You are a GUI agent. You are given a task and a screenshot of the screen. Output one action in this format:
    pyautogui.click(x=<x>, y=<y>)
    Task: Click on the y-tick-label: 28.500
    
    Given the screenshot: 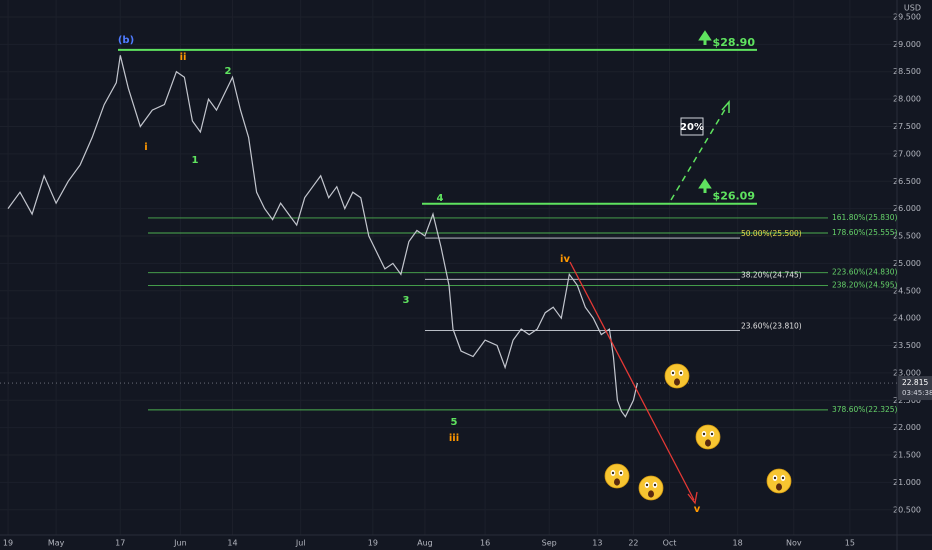 What is the action you would take?
    pyautogui.click(x=907, y=71)
    